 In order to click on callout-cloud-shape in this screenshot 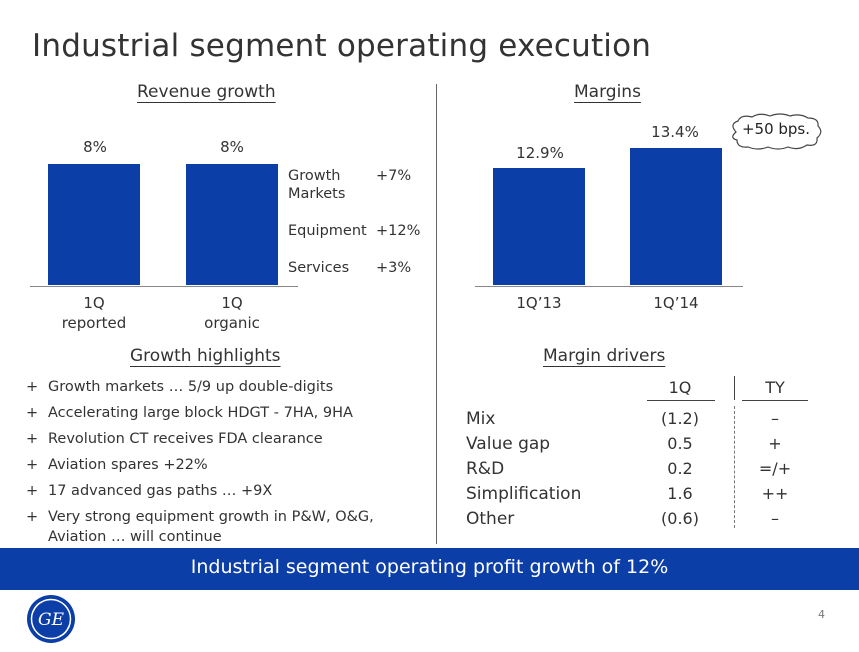, I will do `click(777, 131)`.